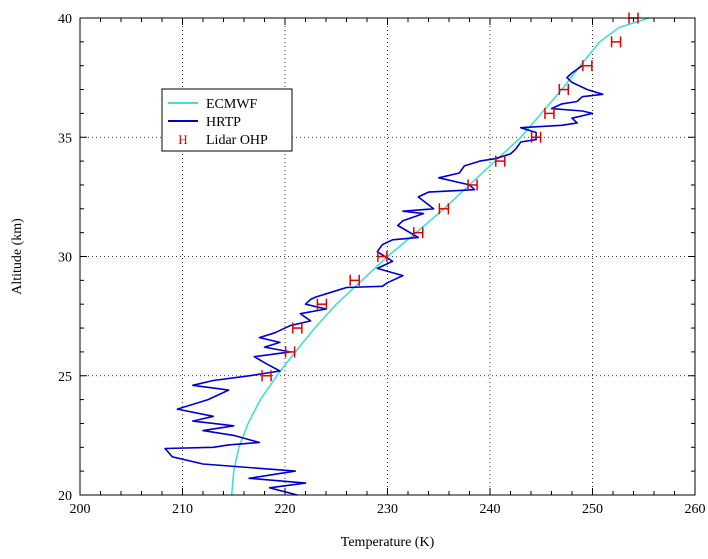 The image size is (708, 559). I want to click on x-tick-label: 200, so click(80, 509).